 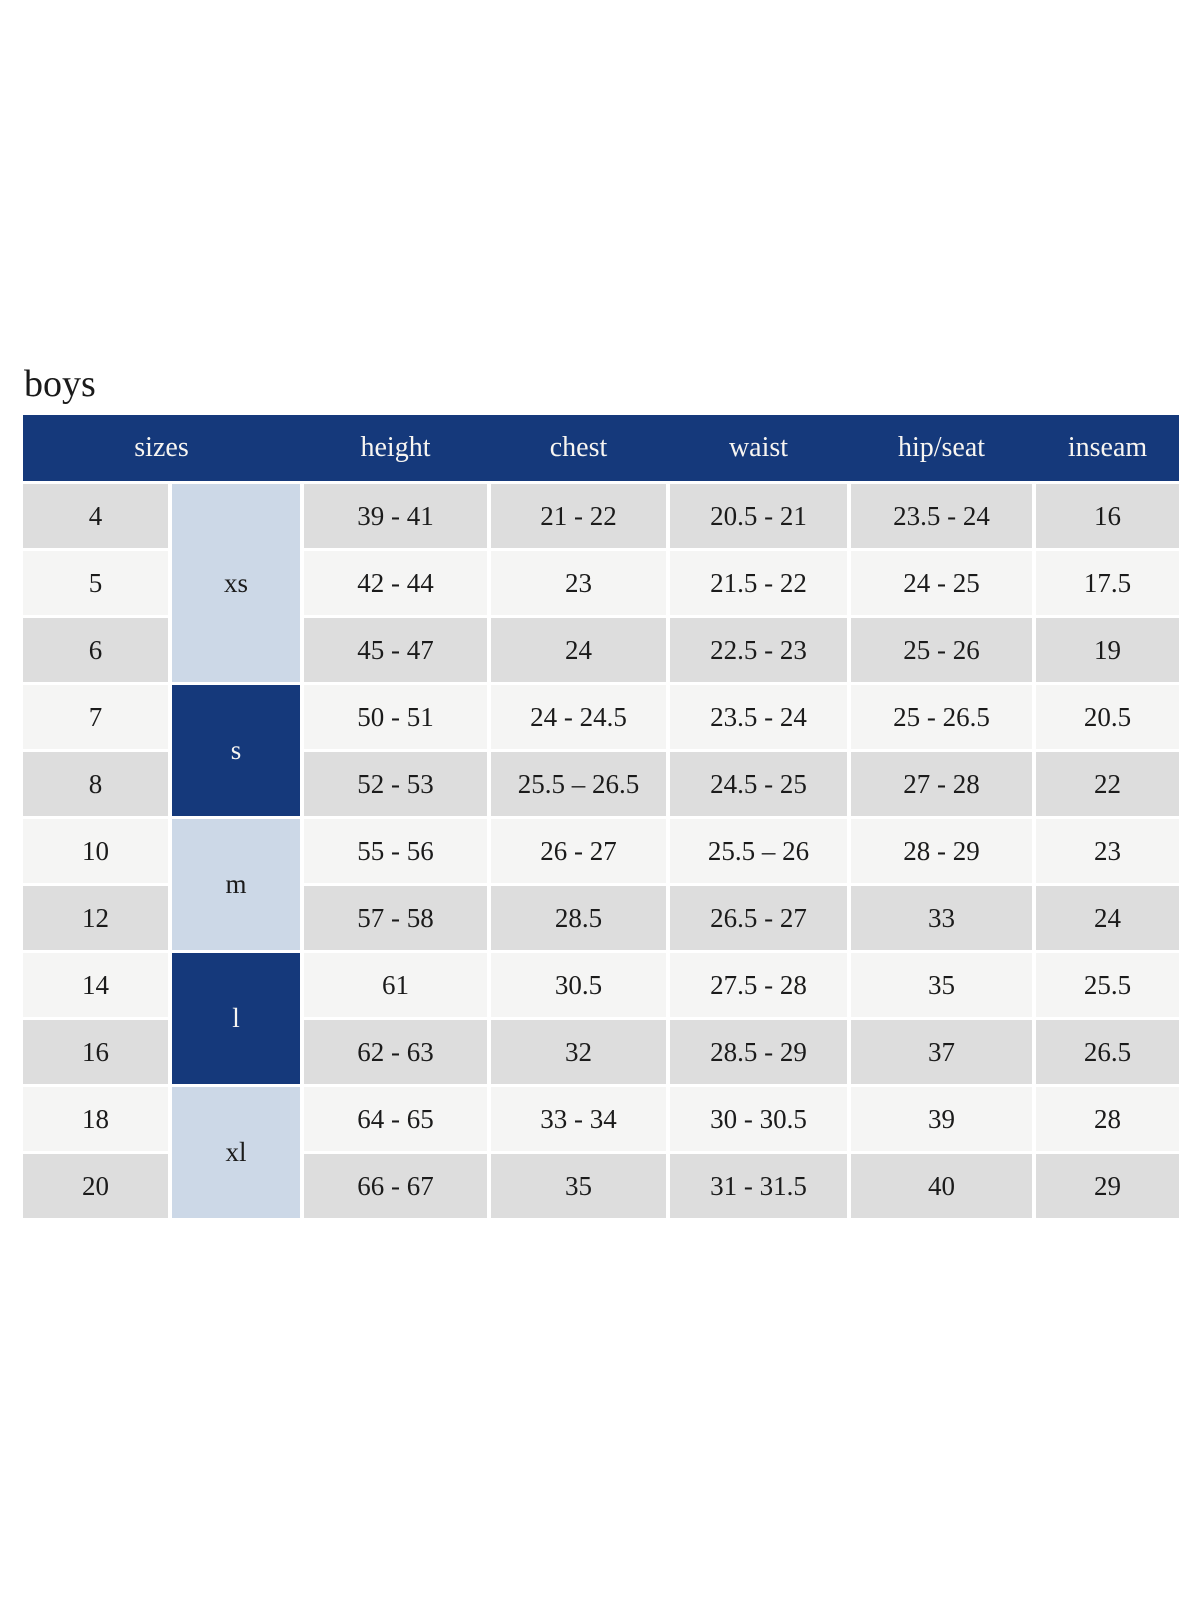 I want to click on cell-inseam: 23, so click(x=1107, y=851).